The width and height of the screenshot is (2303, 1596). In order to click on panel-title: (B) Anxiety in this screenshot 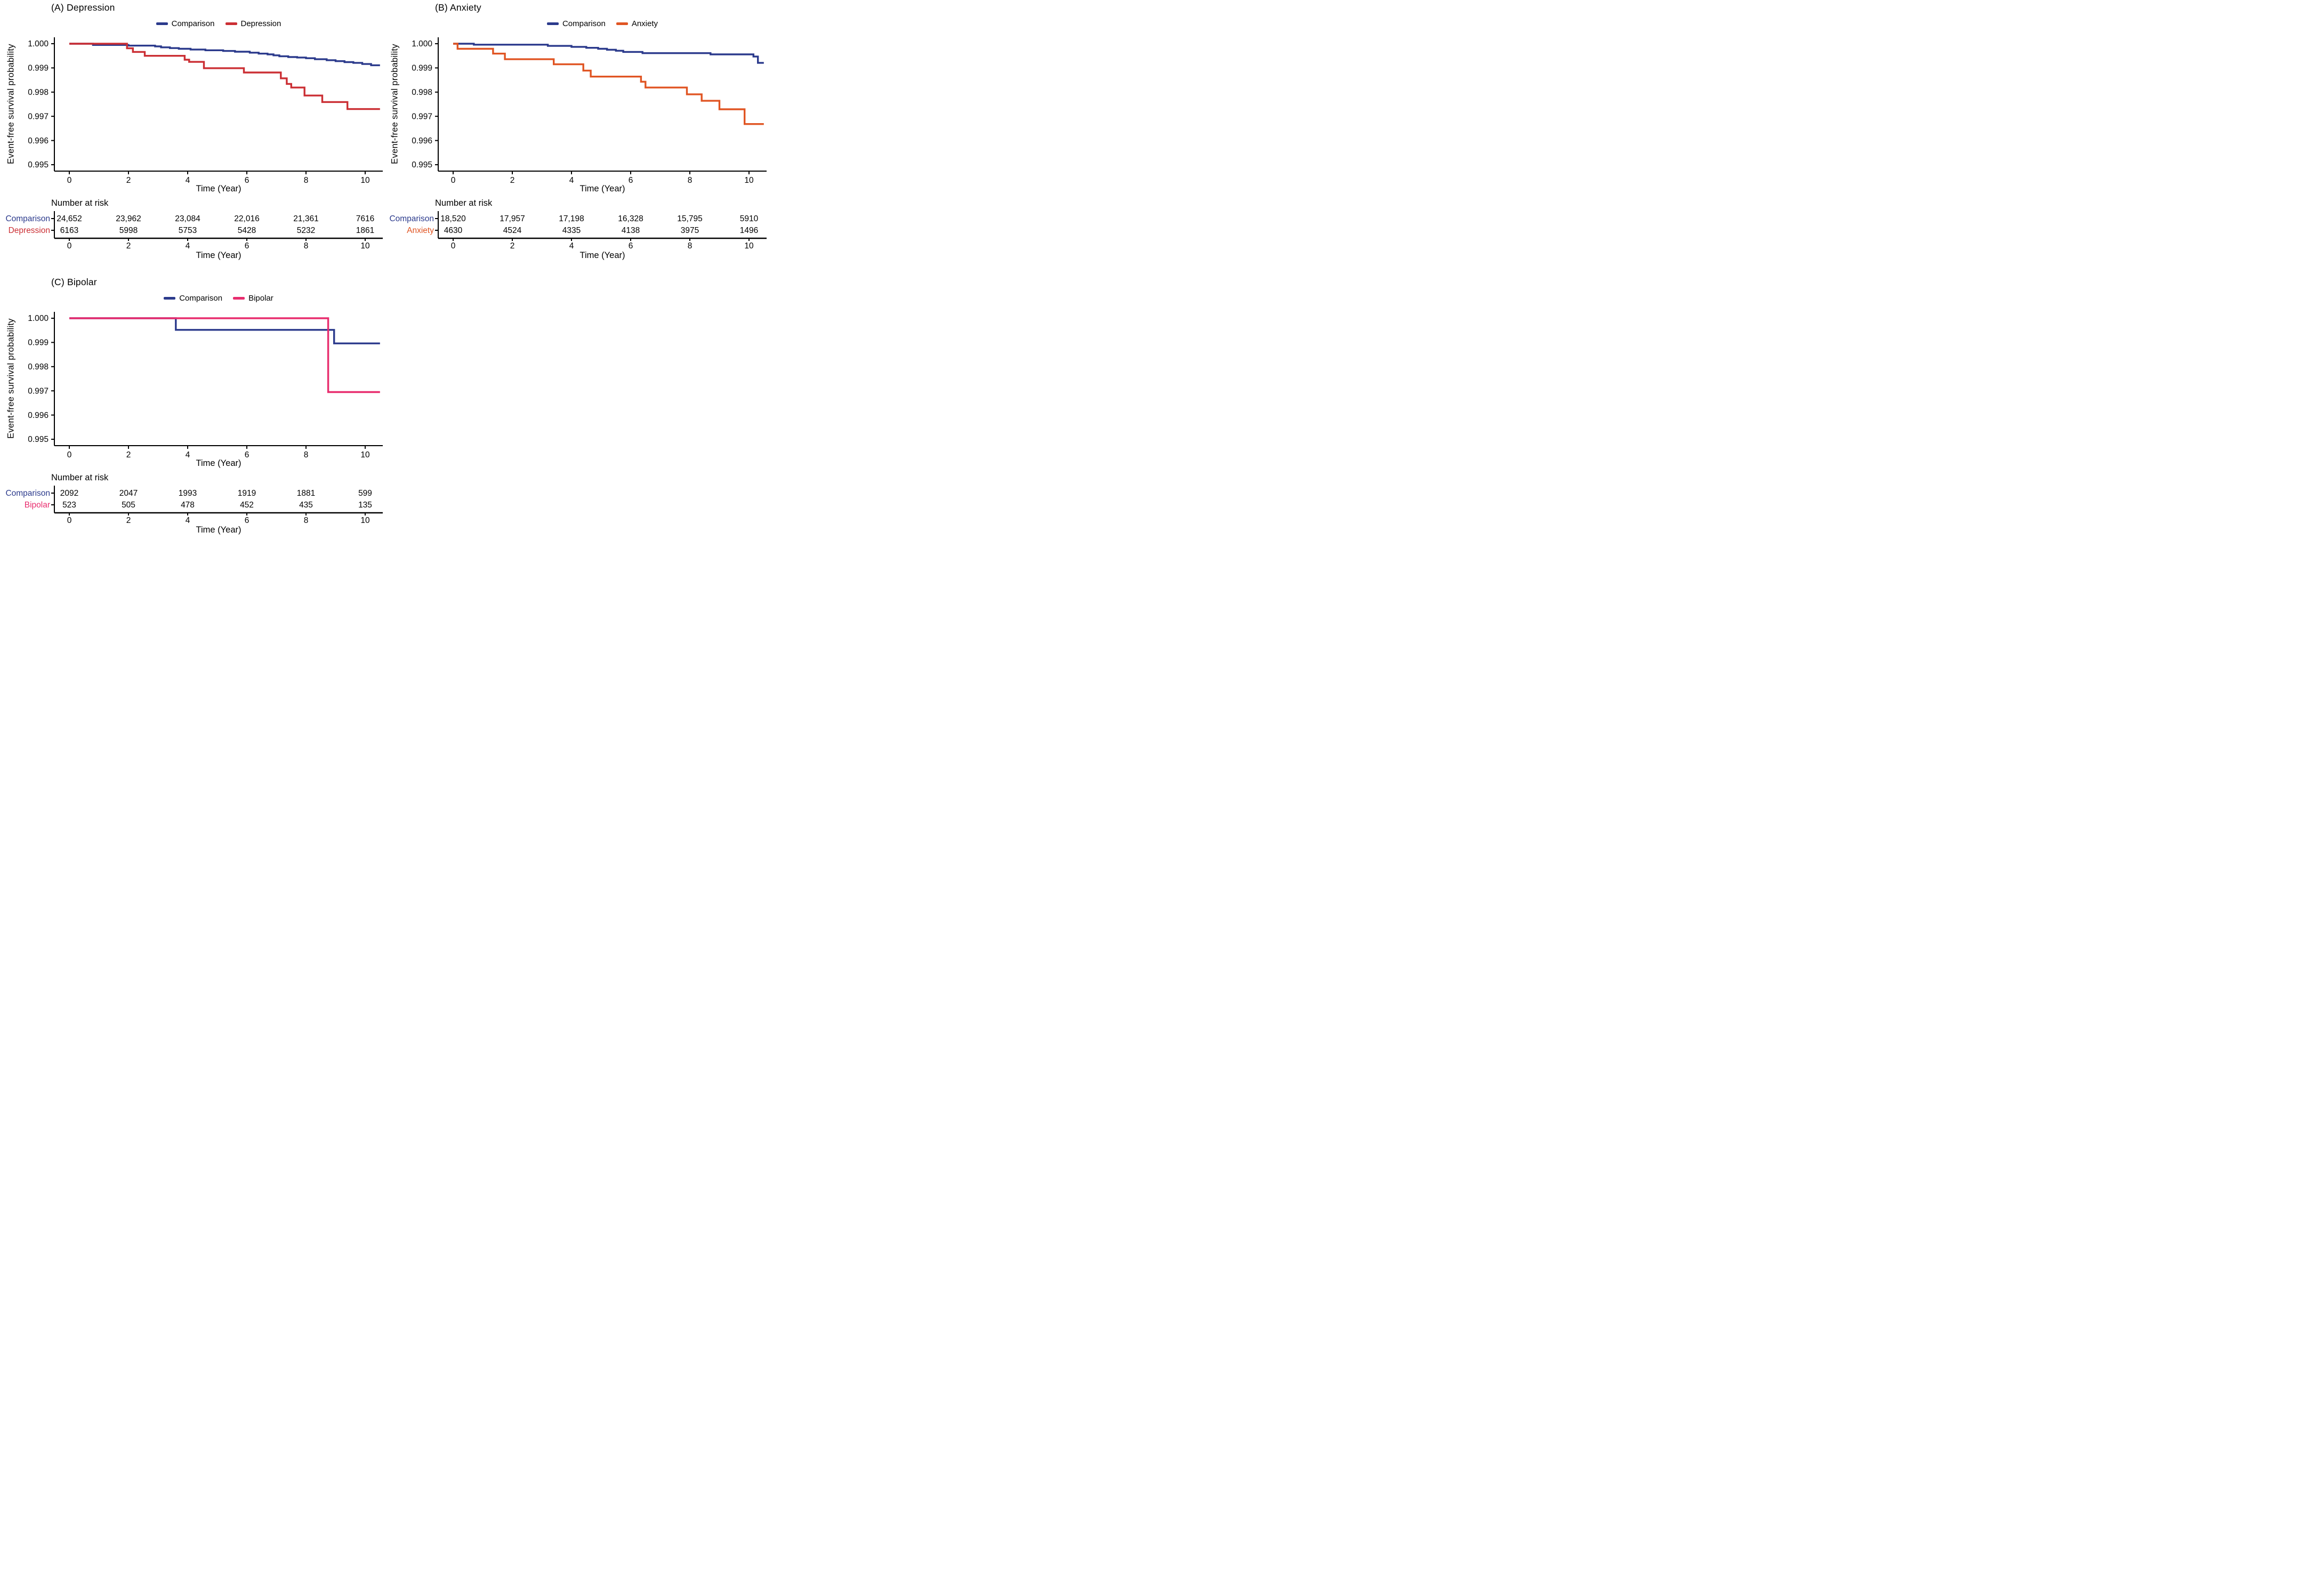, I will do `click(458, 7)`.